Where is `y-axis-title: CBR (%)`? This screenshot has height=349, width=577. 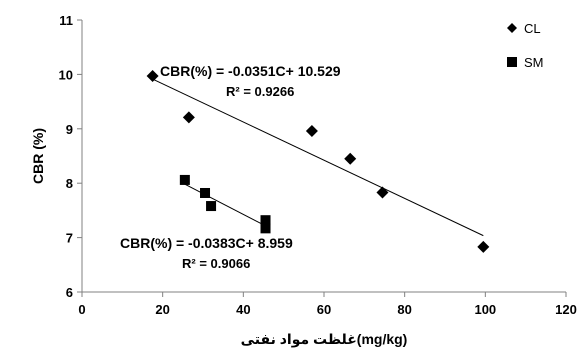
y-axis-title: CBR (%) is located at coordinates (38, 156).